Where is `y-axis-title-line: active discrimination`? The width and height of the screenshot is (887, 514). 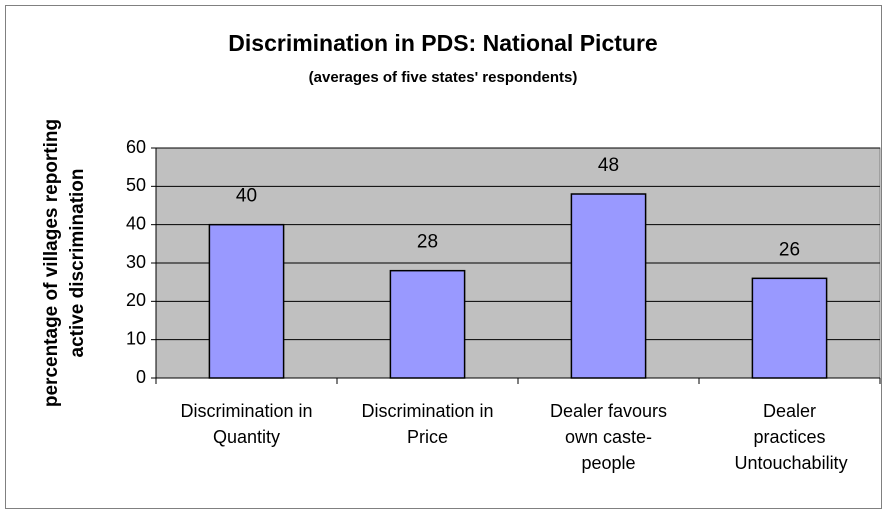
y-axis-title-line: active discrimination is located at coordinates (77, 262).